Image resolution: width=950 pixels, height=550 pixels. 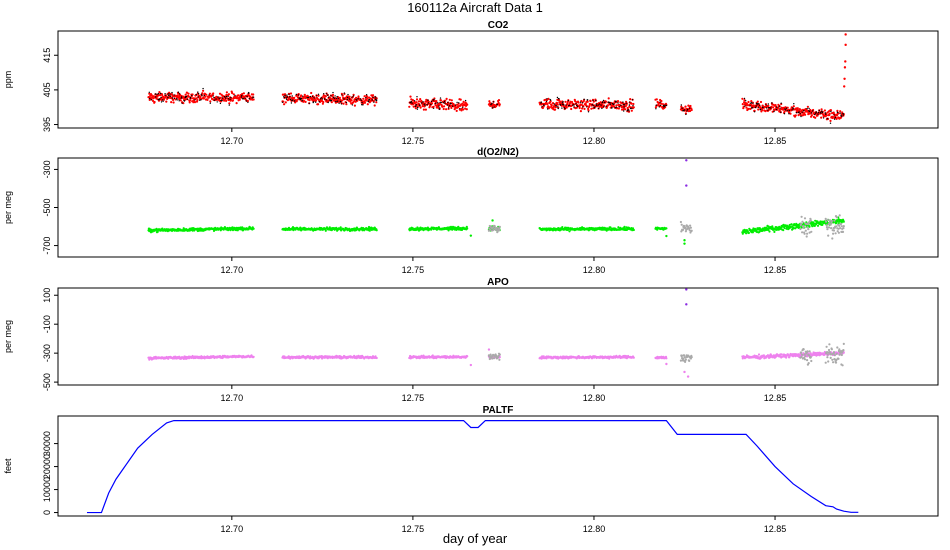 I want to click on outlier-point, so click(x=686, y=185).